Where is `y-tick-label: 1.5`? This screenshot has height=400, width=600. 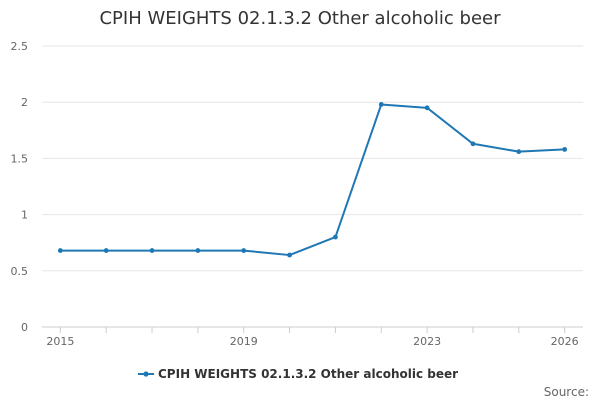 y-tick-label: 1.5 is located at coordinates (20, 158).